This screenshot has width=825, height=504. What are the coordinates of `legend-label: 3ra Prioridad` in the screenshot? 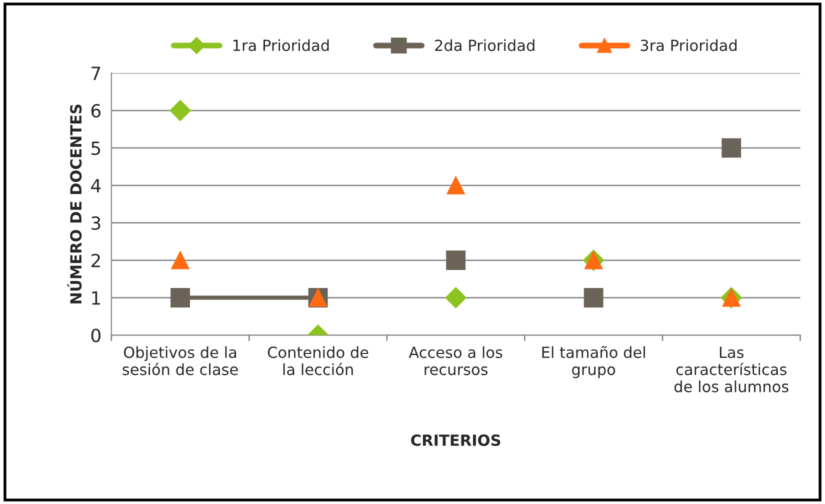 It's located at (688, 45).